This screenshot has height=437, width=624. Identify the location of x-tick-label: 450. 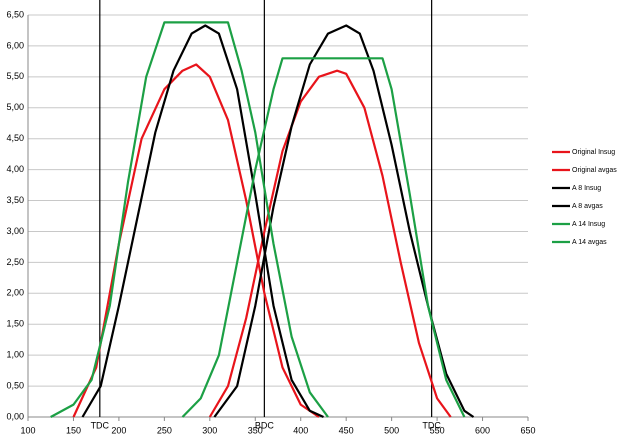
(346, 430).